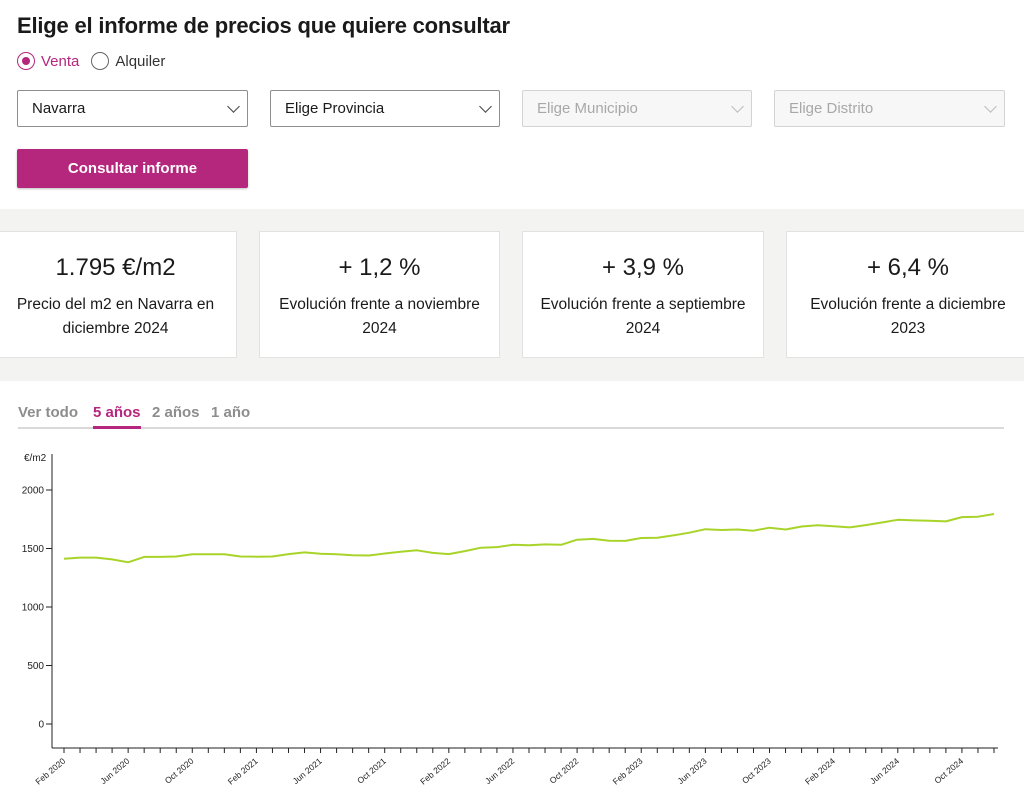  I want to click on stat-value: + 1,2 %, so click(379, 267).